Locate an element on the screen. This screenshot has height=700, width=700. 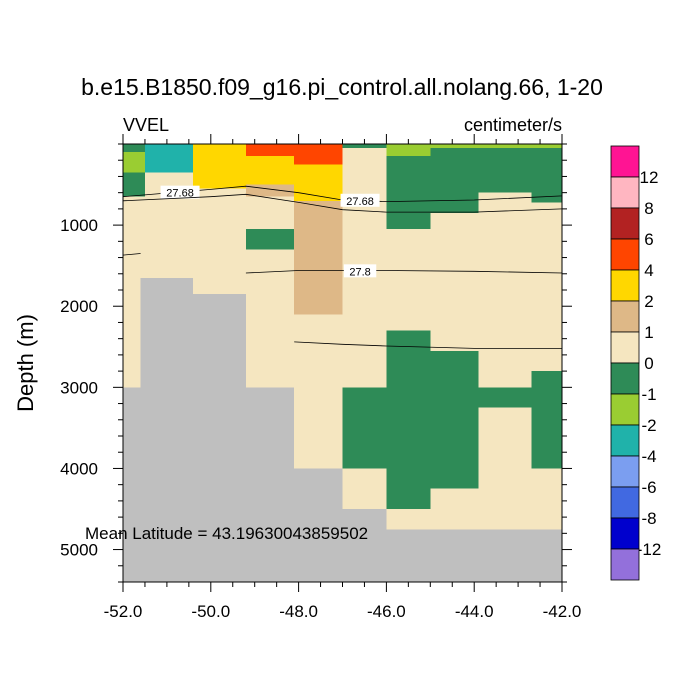
y-tick-label: 4000 is located at coordinates (79, 468).